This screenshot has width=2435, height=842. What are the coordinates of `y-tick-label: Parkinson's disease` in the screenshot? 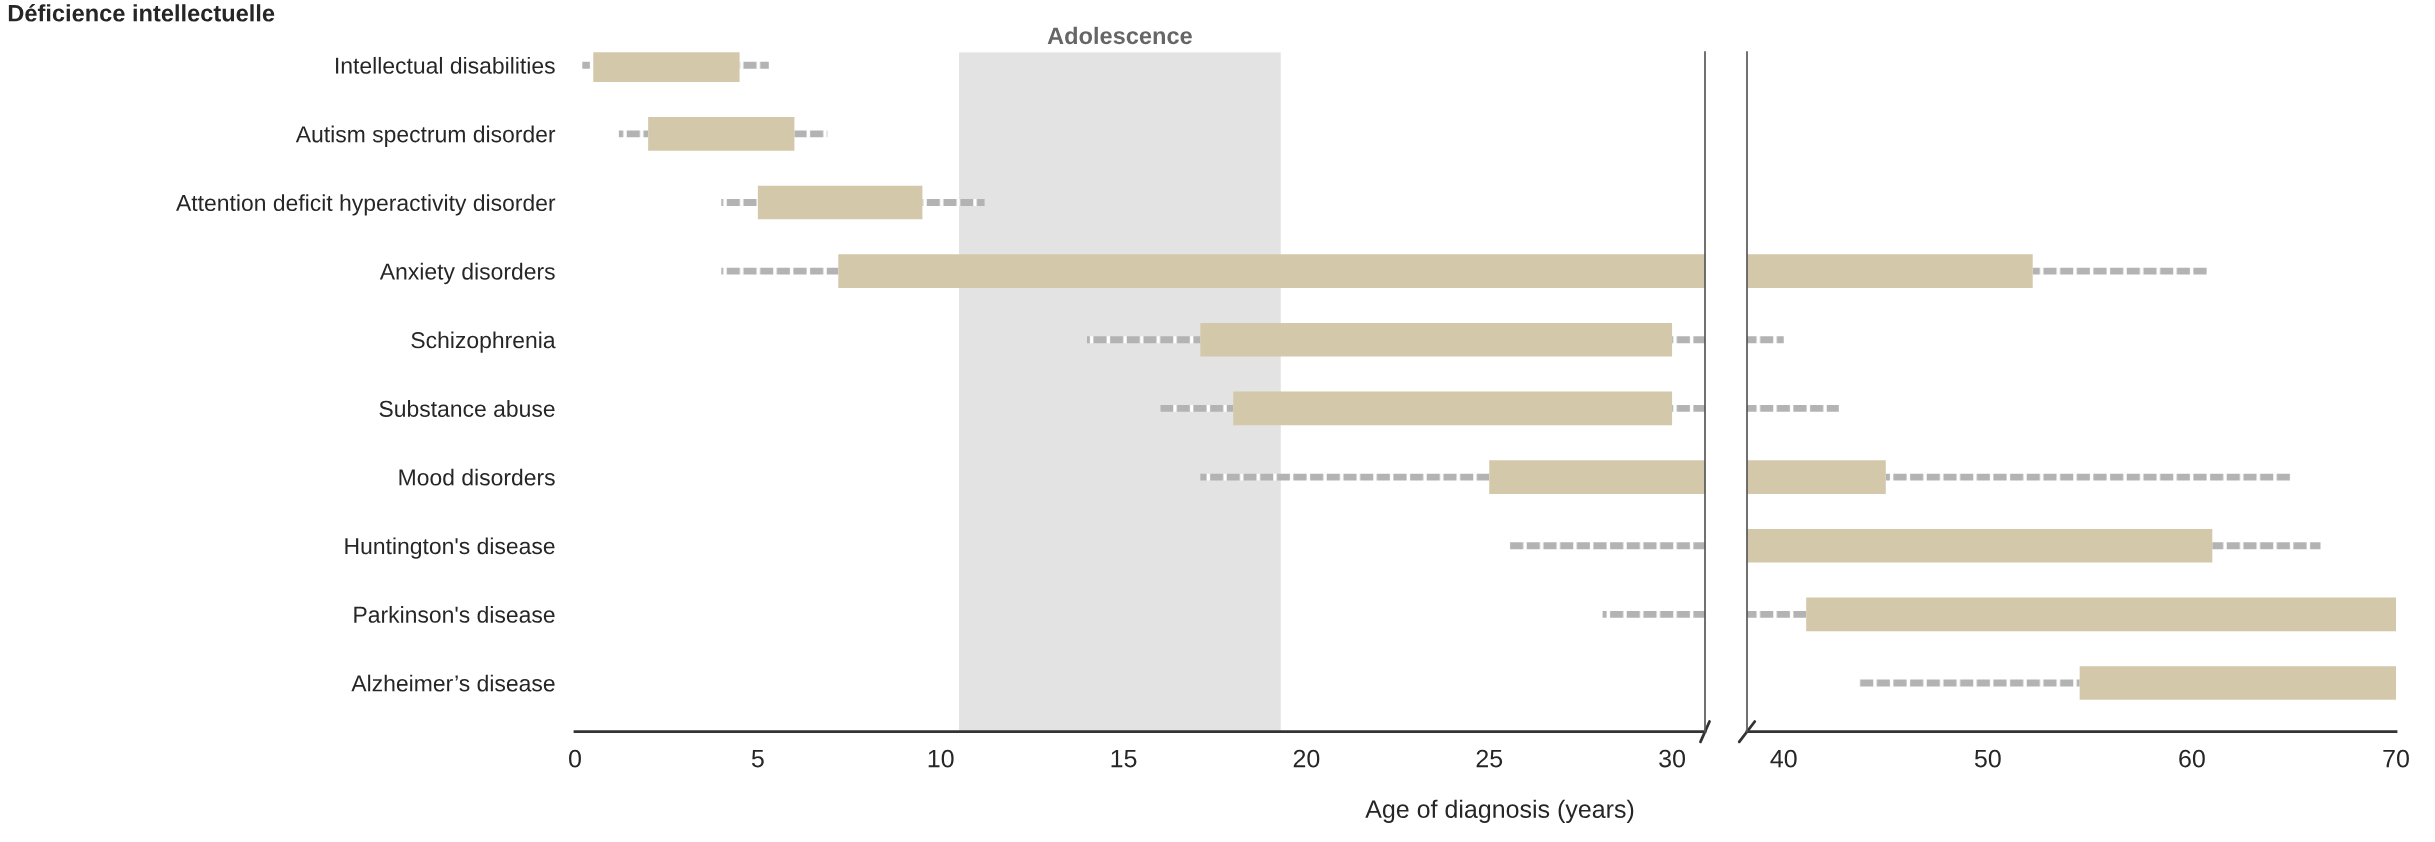 It's located at (454, 614).